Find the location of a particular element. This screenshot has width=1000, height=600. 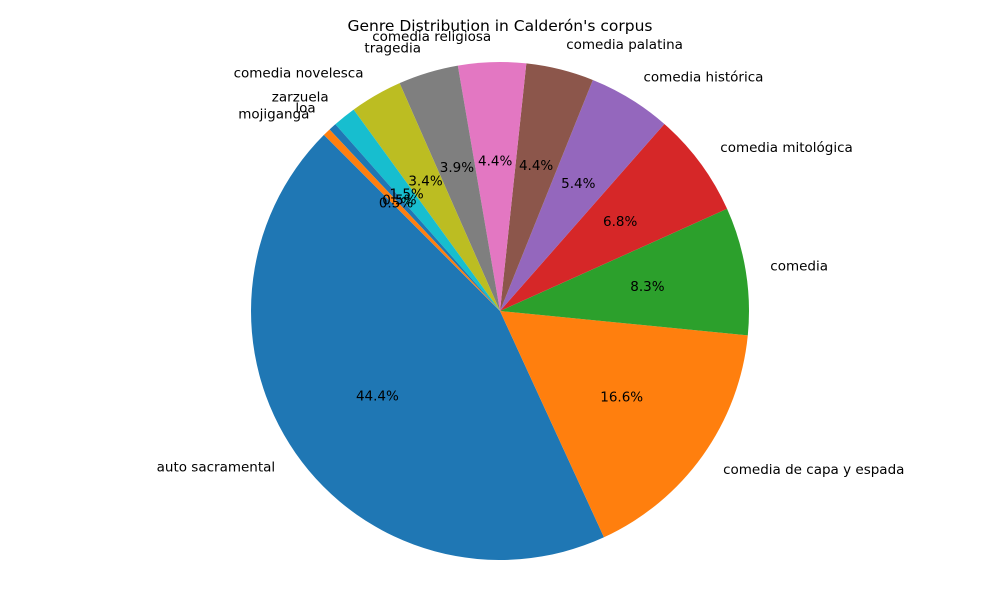

slice-label-loa: loa is located at coordinates (305, 108).